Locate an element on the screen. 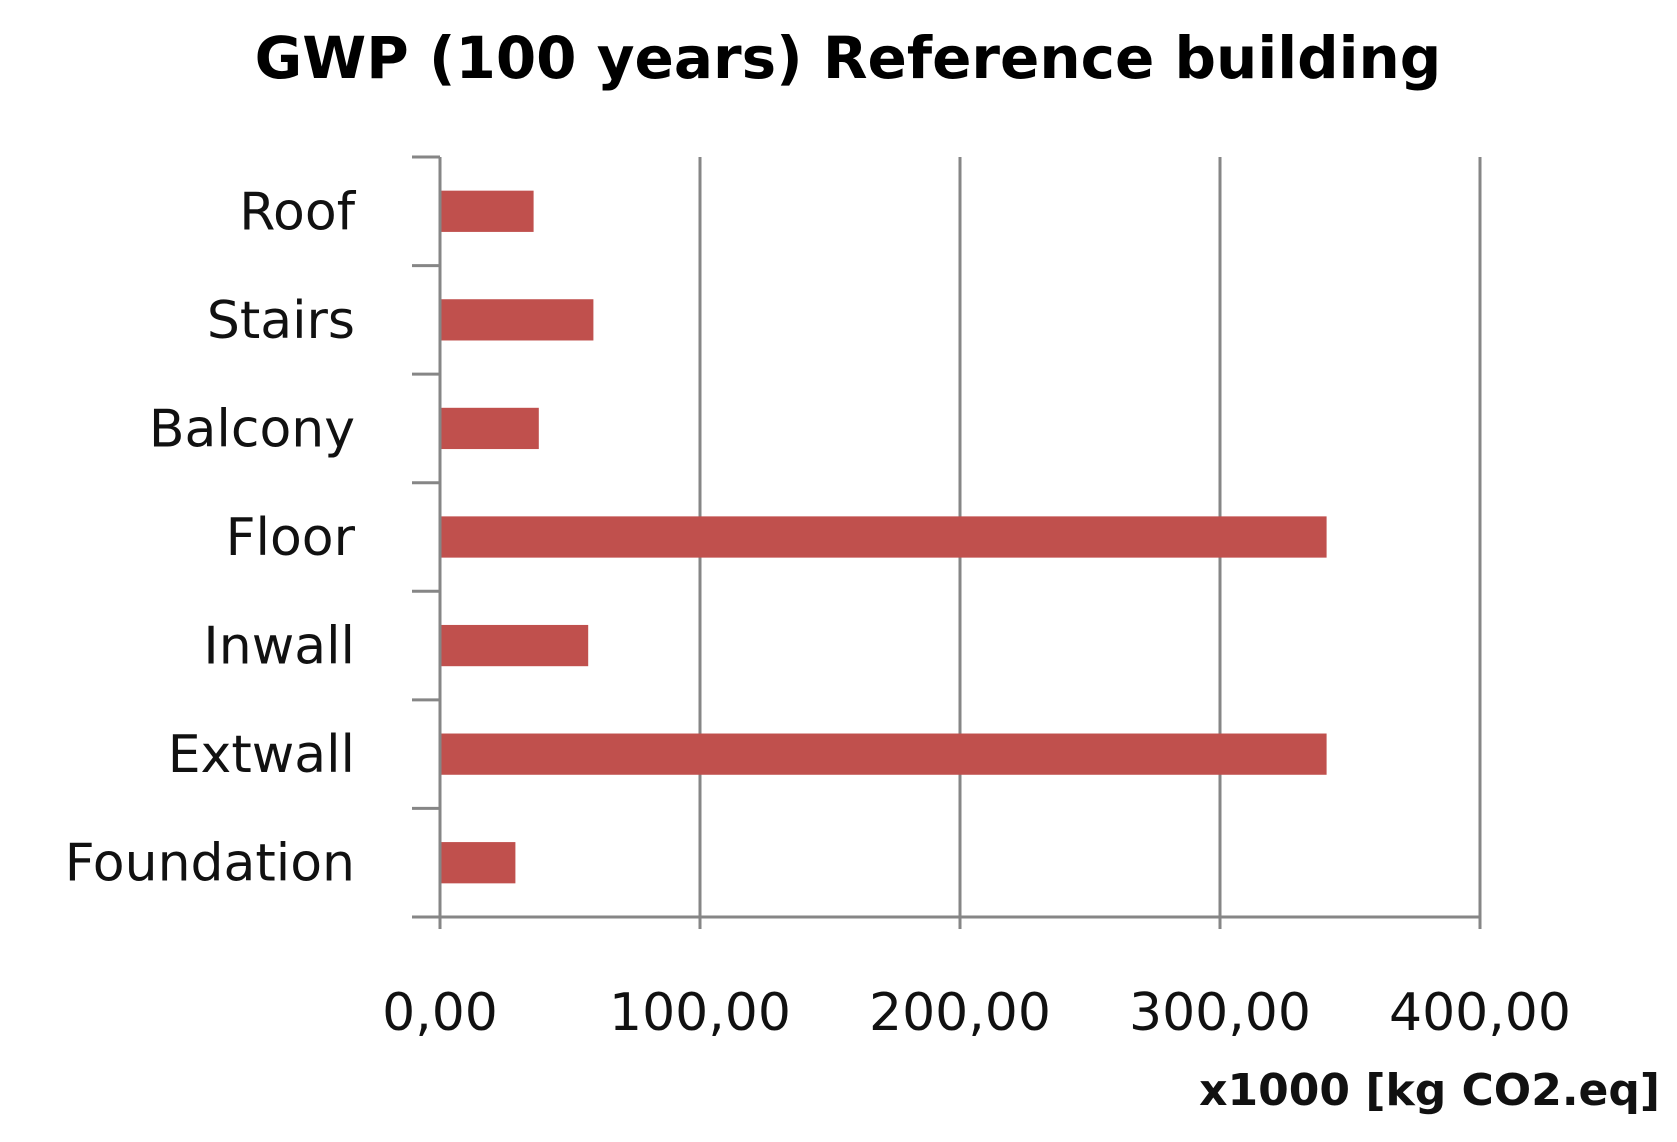  category-label: Balcony is located at coordinates (252, 429).